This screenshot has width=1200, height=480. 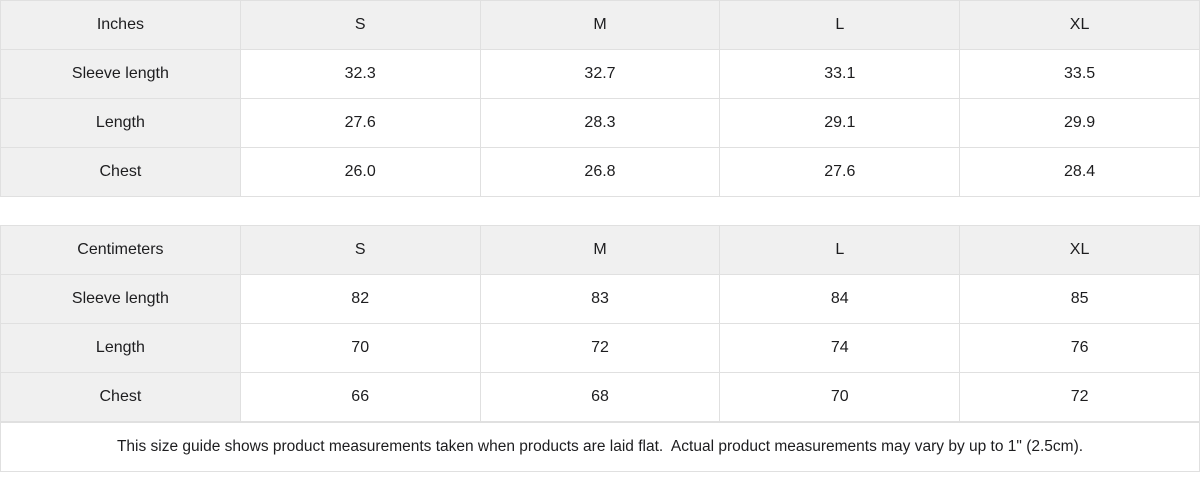 I want to click on measurement-cell: 29.9, so click(x=1079, y=123).